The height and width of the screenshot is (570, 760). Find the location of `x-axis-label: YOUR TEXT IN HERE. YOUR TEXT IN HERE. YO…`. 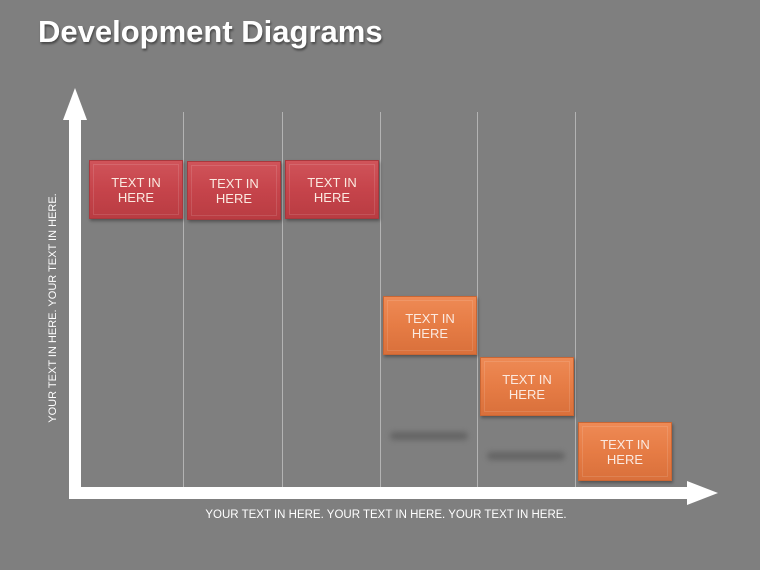

x-axis-label: YOUR TEXT IN HERE. YOUR TEXT IN HERE. YO… is located at coordinates (386, 515).